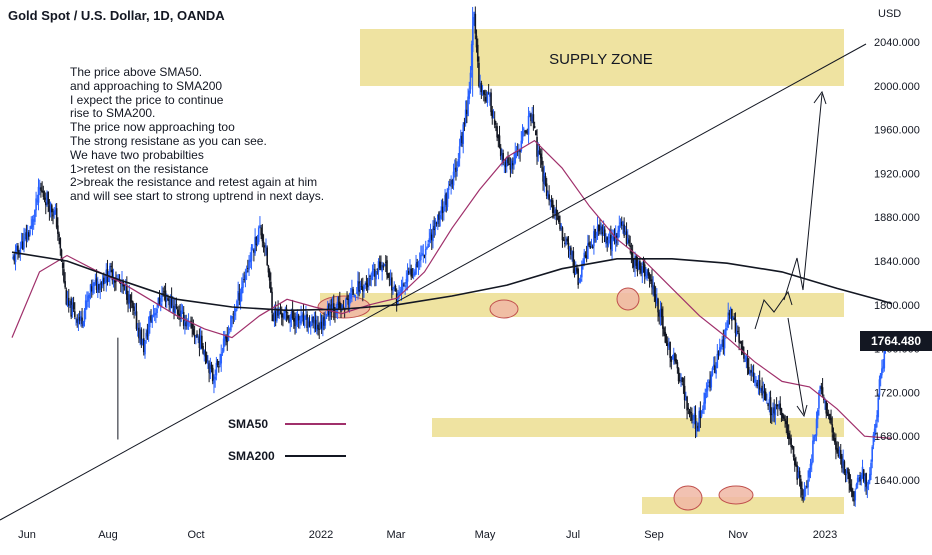  Describe the element at coordinates (796, 366) in the screenshot. I see `projection-down-path` at that location.